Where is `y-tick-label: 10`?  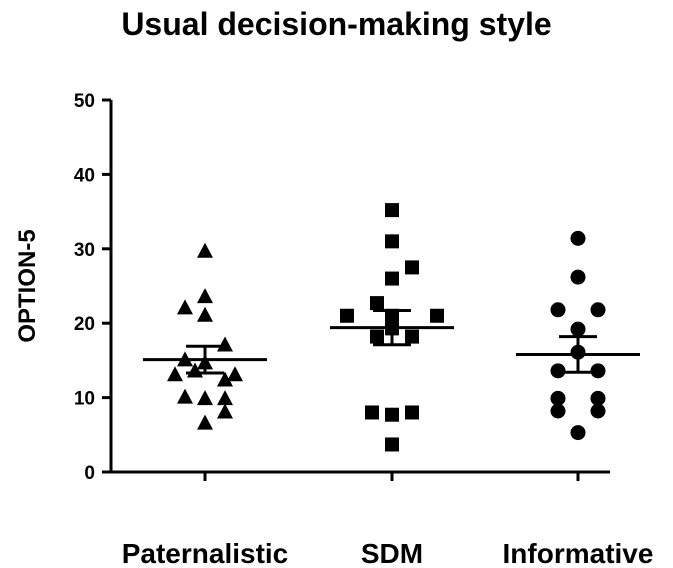 y-tick-label: 10 is located at coordinates (84, 399).